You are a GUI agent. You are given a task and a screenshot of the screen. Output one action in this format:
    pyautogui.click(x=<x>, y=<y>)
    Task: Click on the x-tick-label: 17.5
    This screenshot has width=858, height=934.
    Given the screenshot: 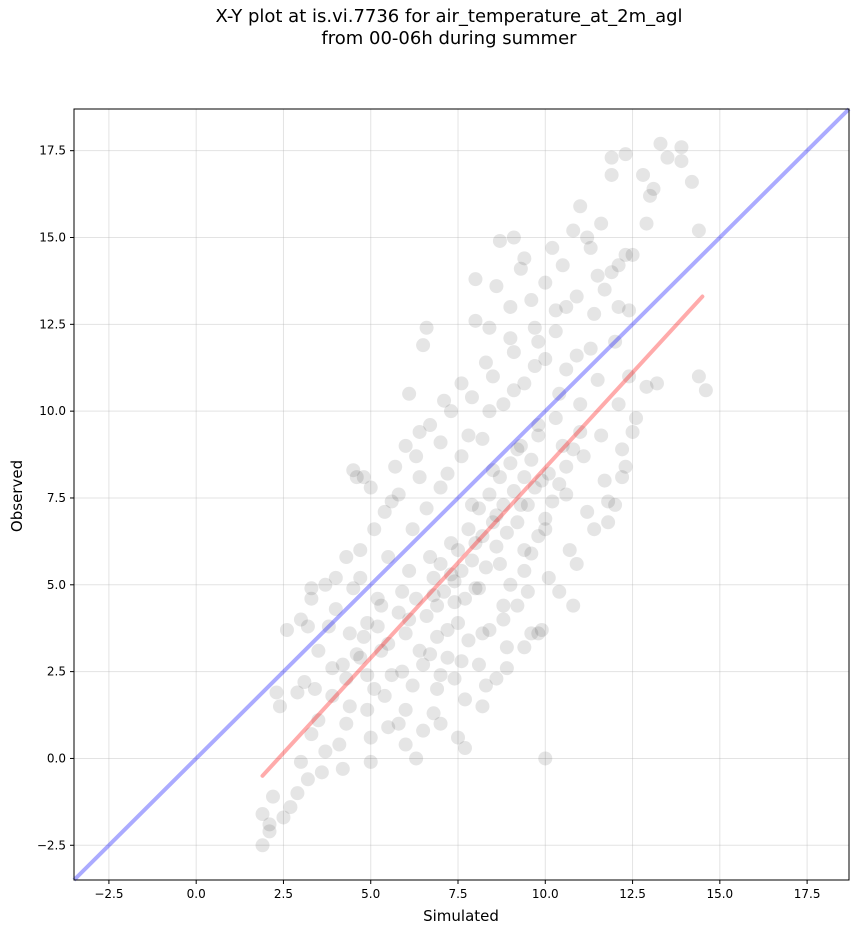 What is the action you would take?
    pyautogui.click(x=807, y=894)
    